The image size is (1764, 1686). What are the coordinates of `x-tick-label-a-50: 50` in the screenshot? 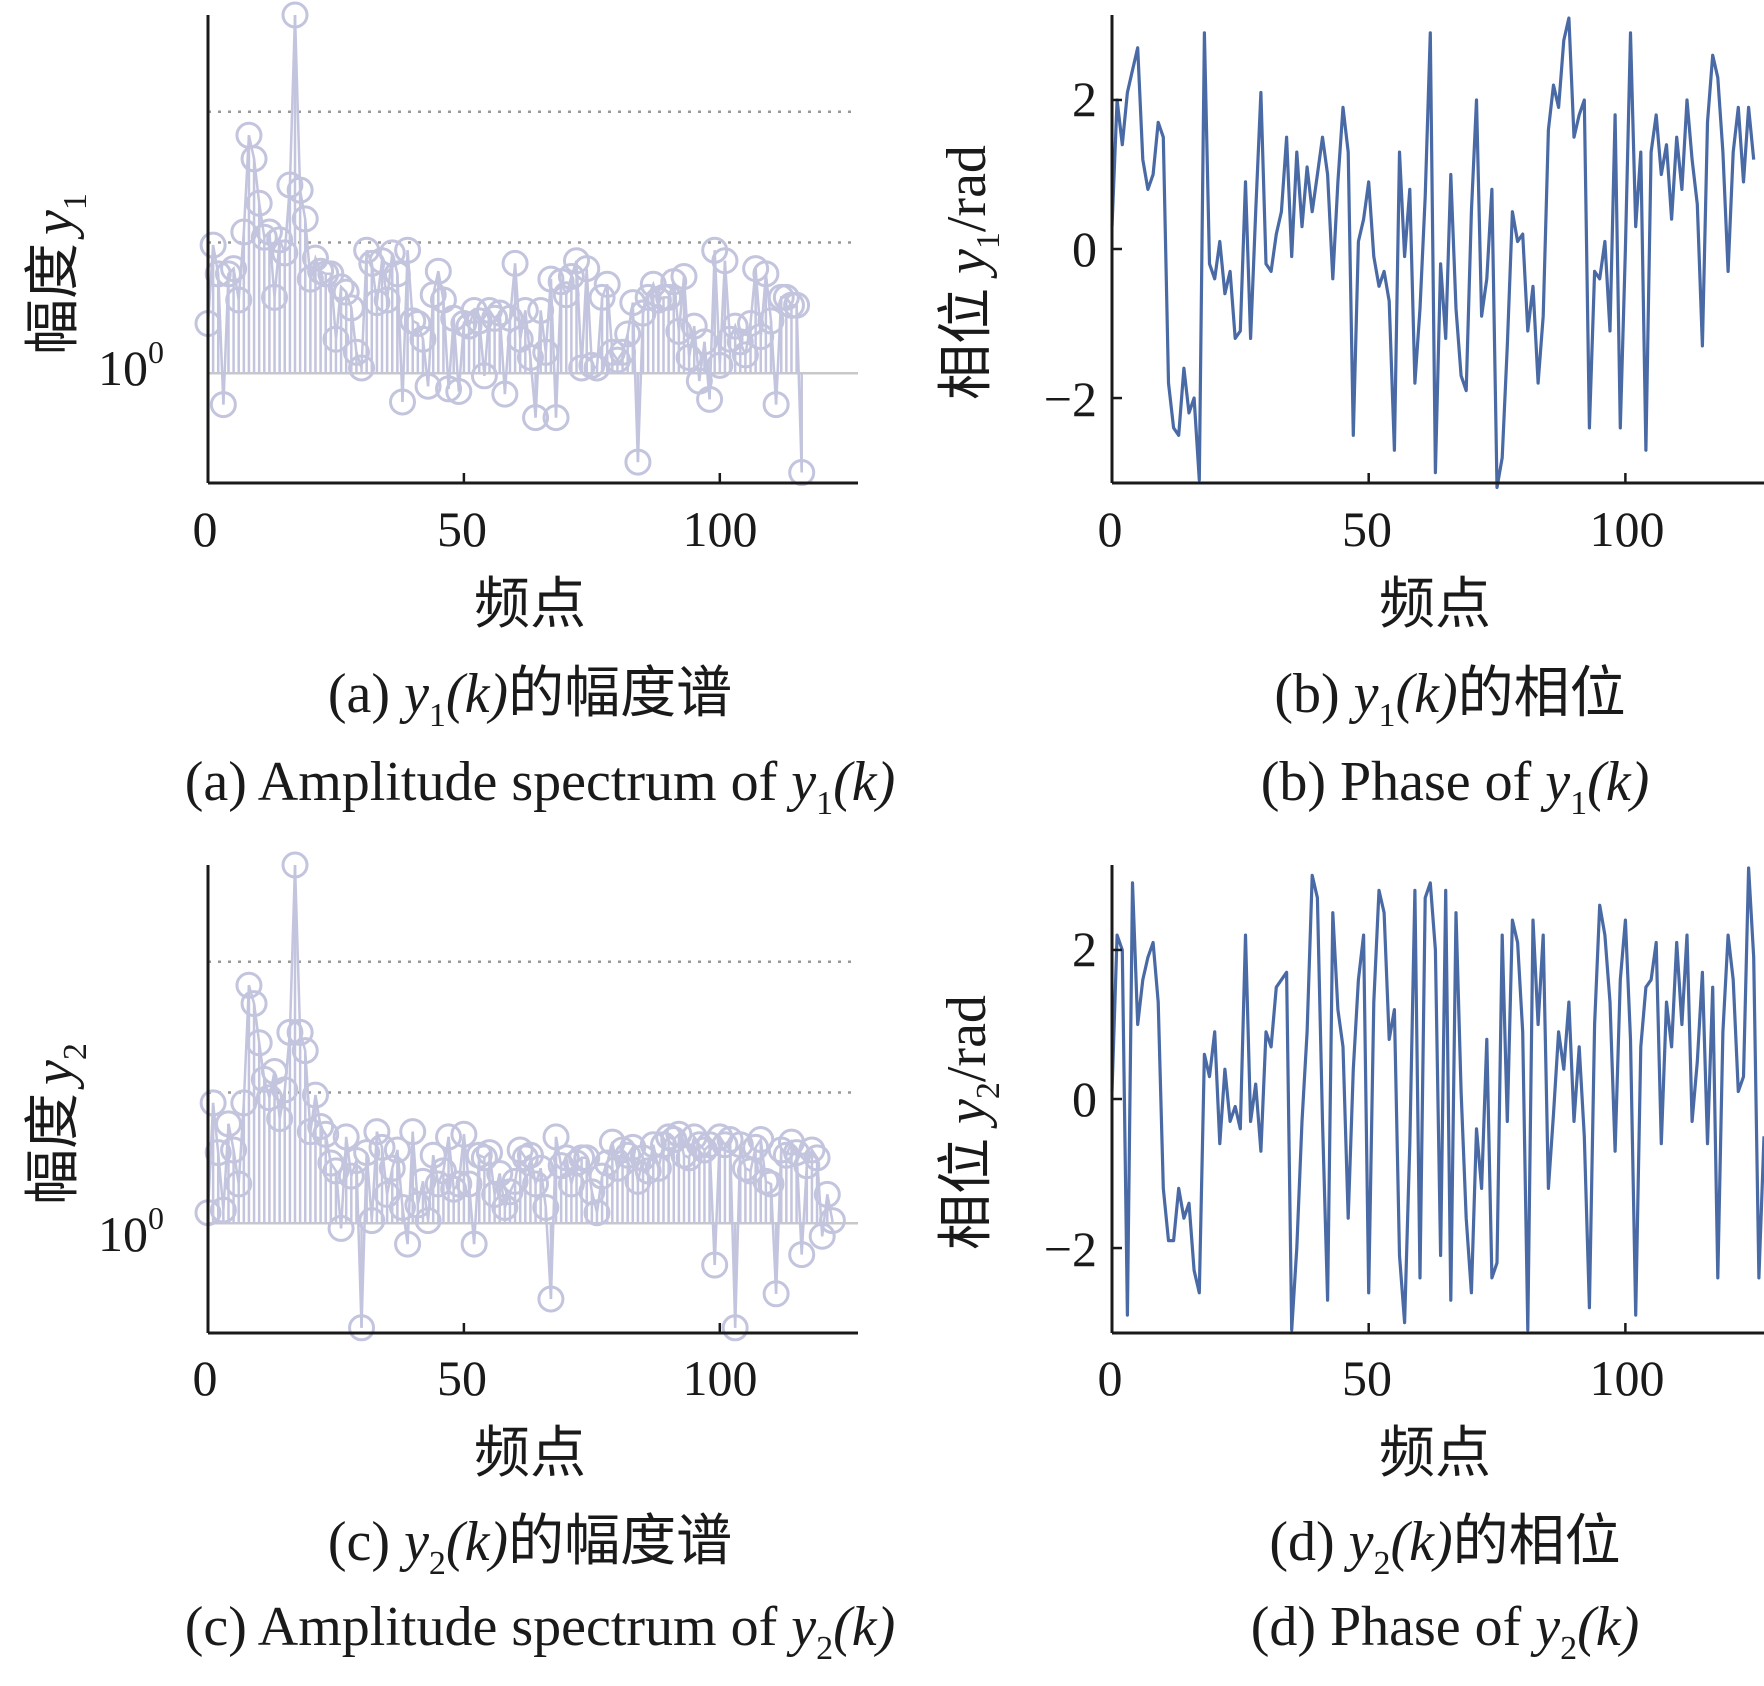 It's located at (462, 529).